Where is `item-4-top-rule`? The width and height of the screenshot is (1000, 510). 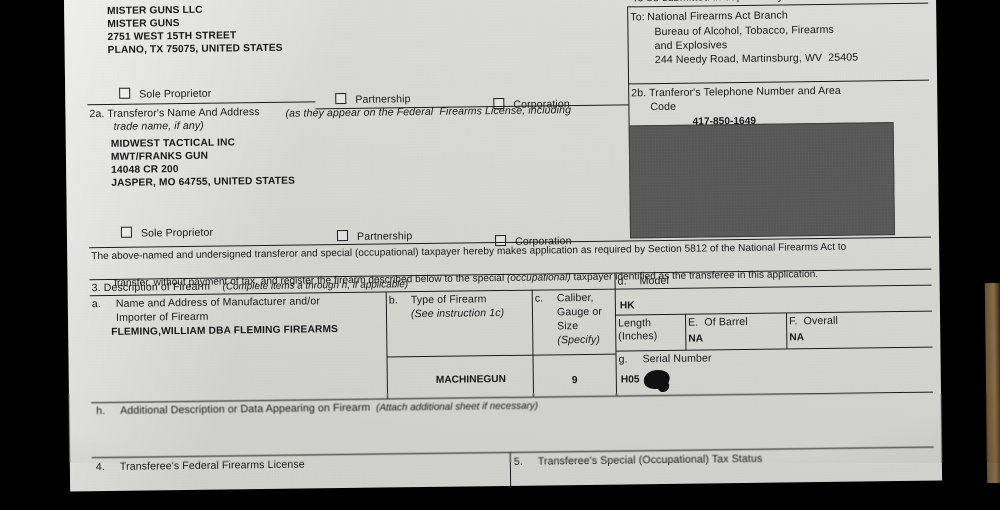
item-4-top-rule is located at coordinates (512, 452).